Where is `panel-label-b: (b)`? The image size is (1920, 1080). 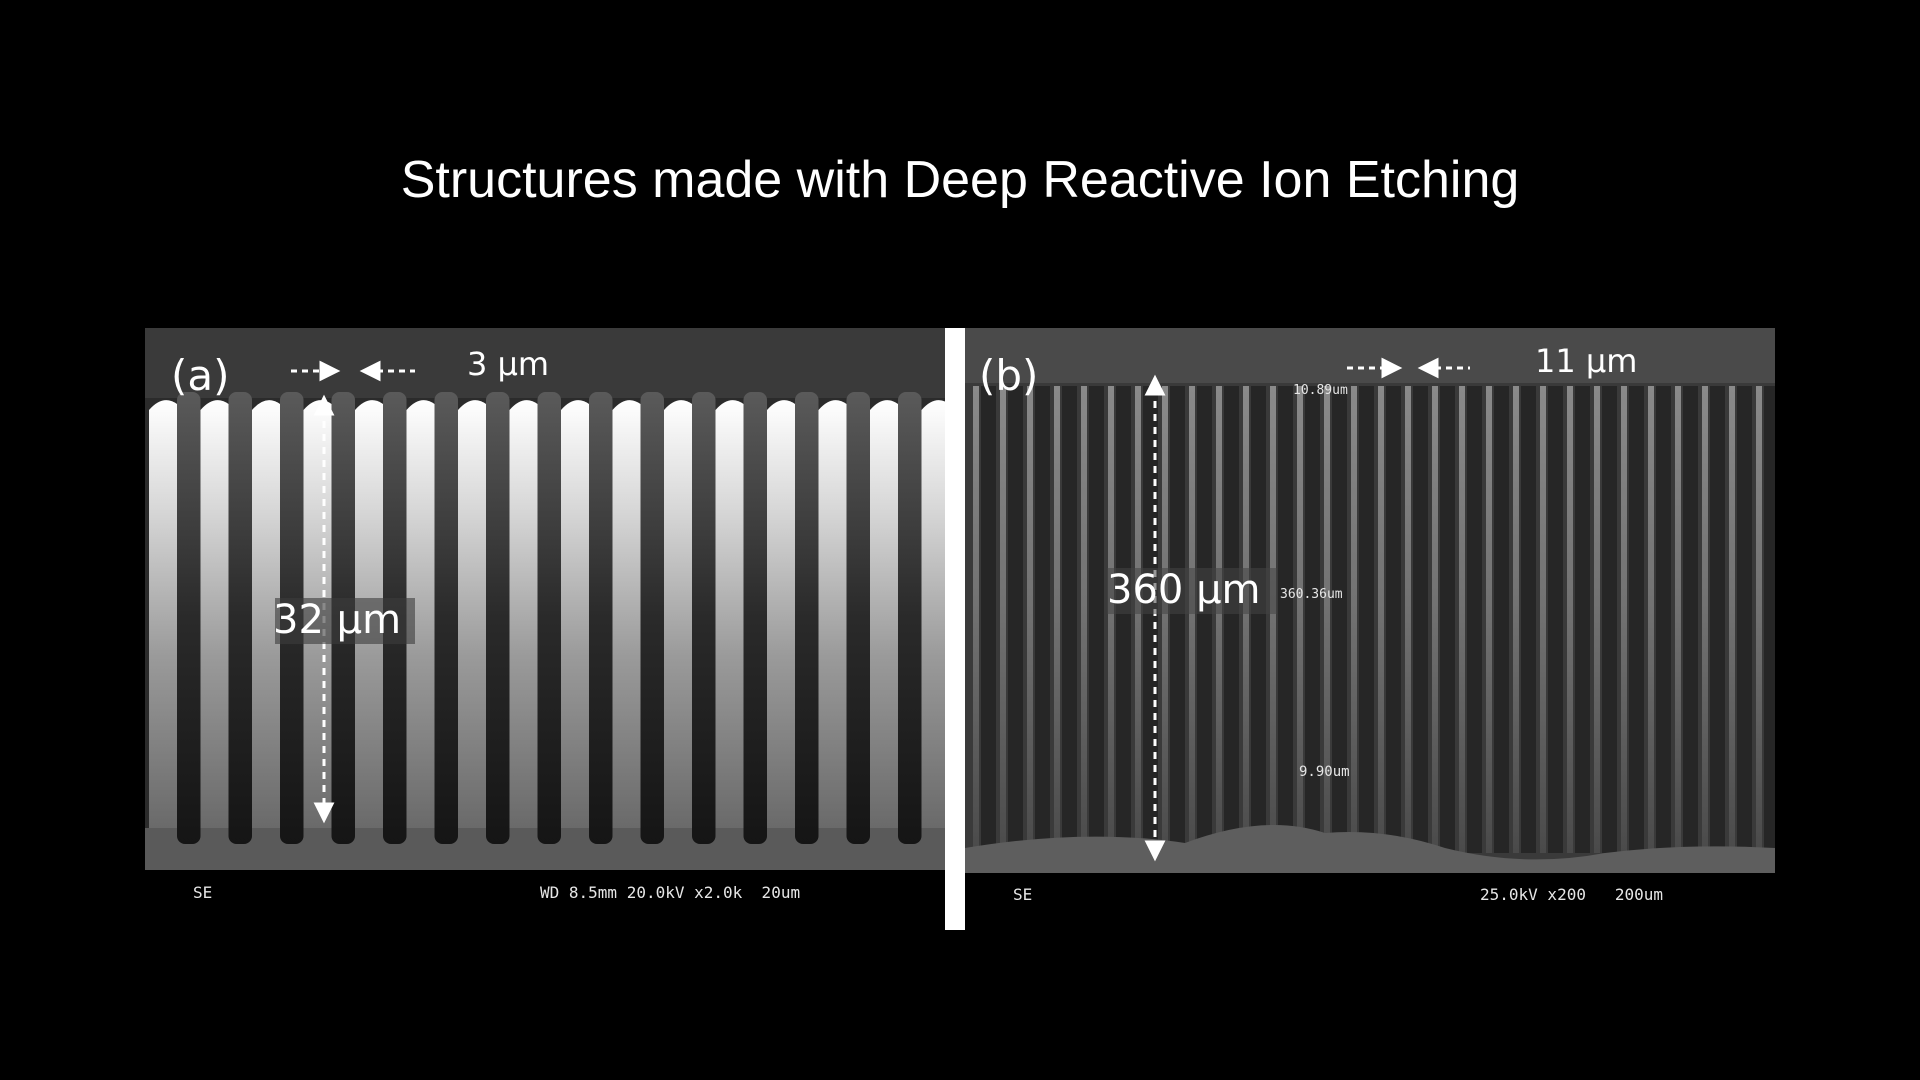 panel-label-b: (b) is located at coordinates (1008, 375).